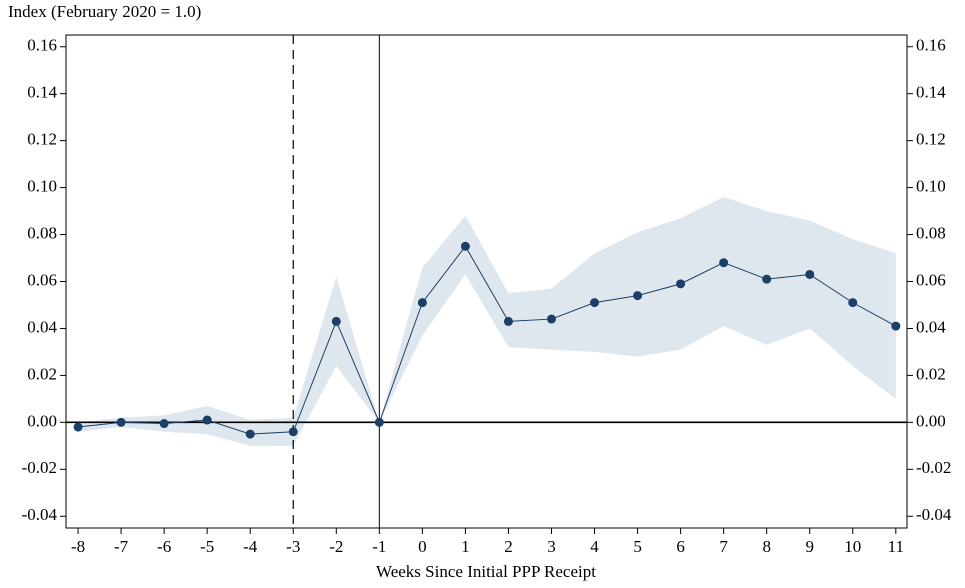 The image size is (965, 588). What do you see at coordinates (934, 514) in the screenshot?
I see `y2-tick-label: -0.04` at bounding box center [934, 514].